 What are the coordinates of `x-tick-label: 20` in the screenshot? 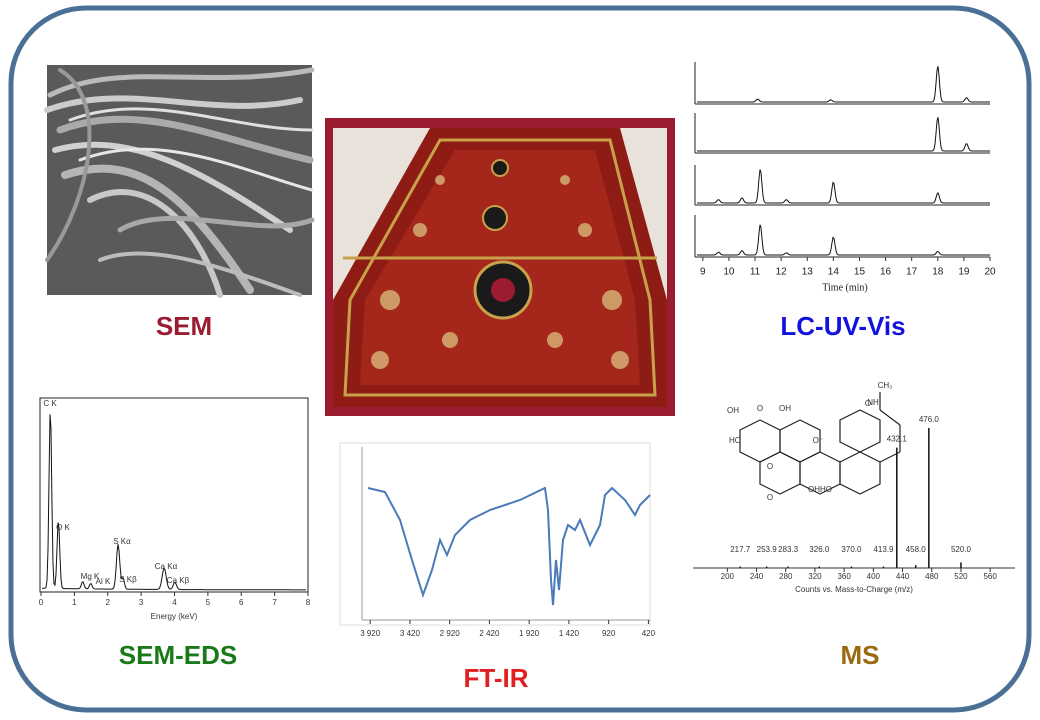 It's located at (990, 272).